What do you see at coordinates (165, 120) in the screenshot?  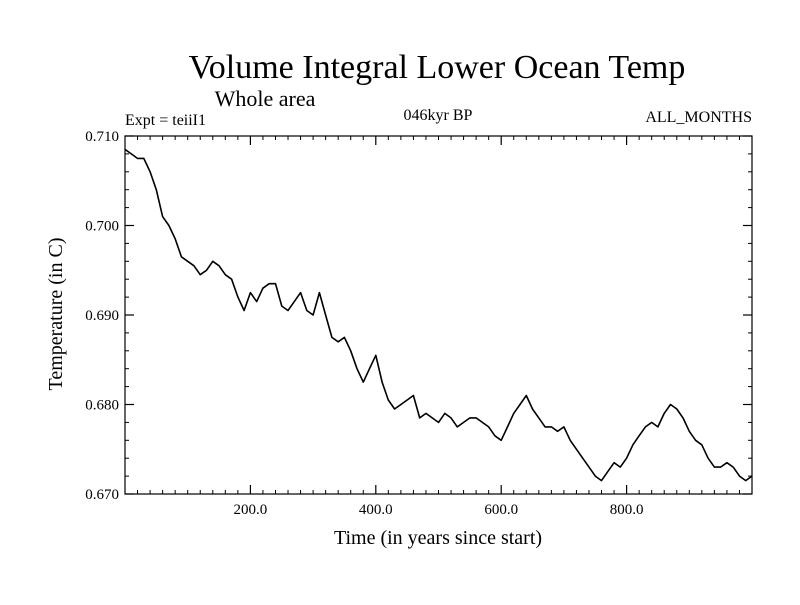 I see `experiment-label: Expt = teiiI1` at bounding box center [165, 120].